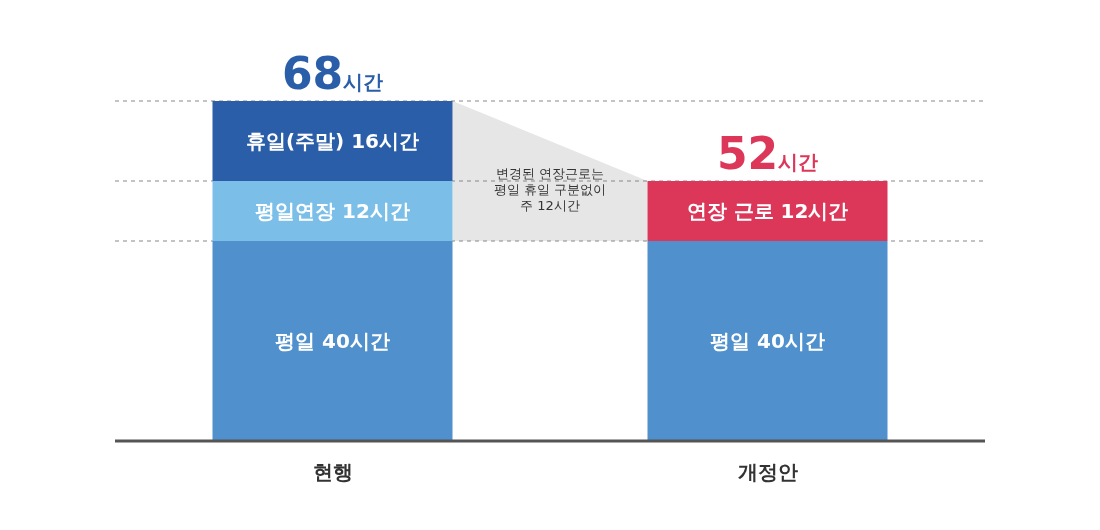 The width and height of the screenshot is (1100, 530). Describe the element at coordinates (550, 189) in the screenshot. I see `annotation: 변경된 연장근로는 평일 휴일 구분없이 주 12시간` at that location.